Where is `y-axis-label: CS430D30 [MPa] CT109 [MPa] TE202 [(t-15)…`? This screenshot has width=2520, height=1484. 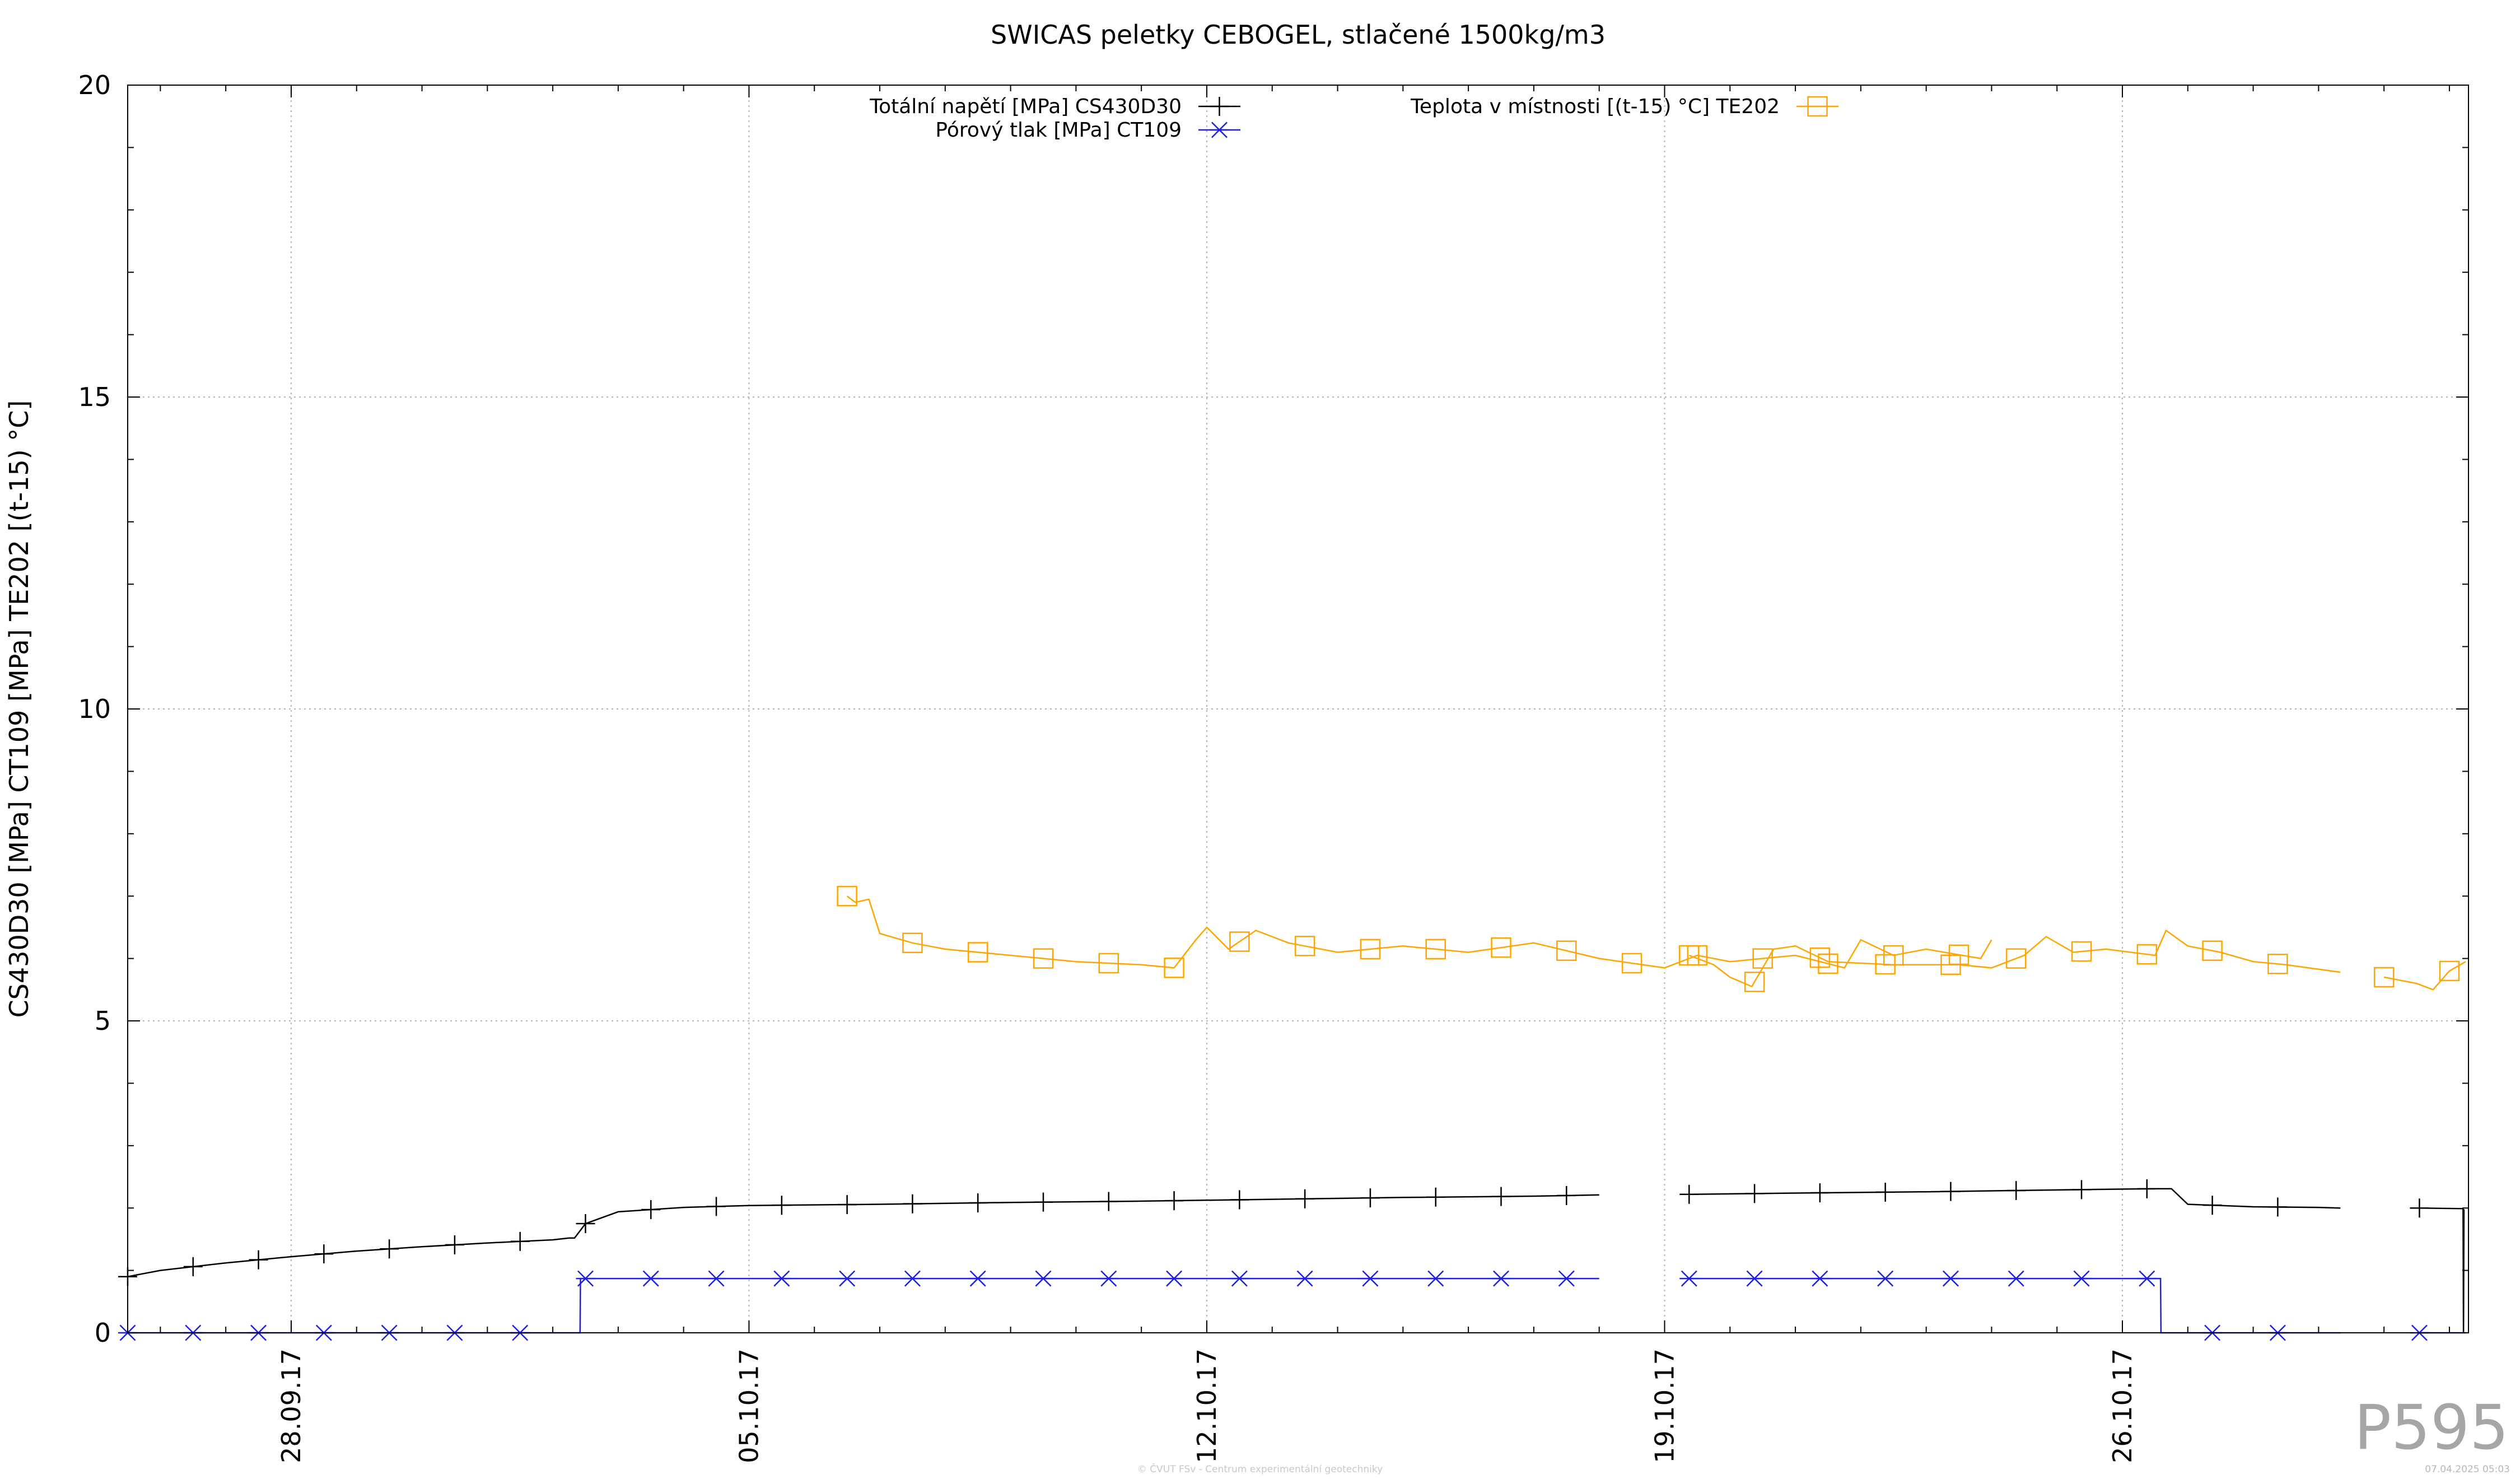
y-axis-label: CS430D30 [MPa] CT109 [MPa] TE202 [(t-15)… is located at coordinates (19, 709).